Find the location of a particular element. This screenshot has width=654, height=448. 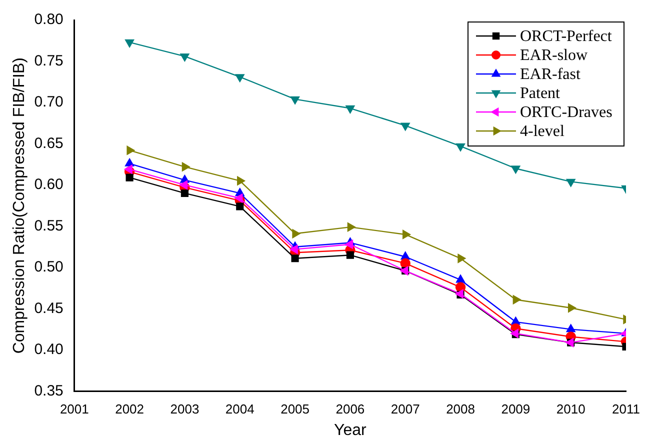

y-tick-label: 0.35 is located at coordinates (49, 391).